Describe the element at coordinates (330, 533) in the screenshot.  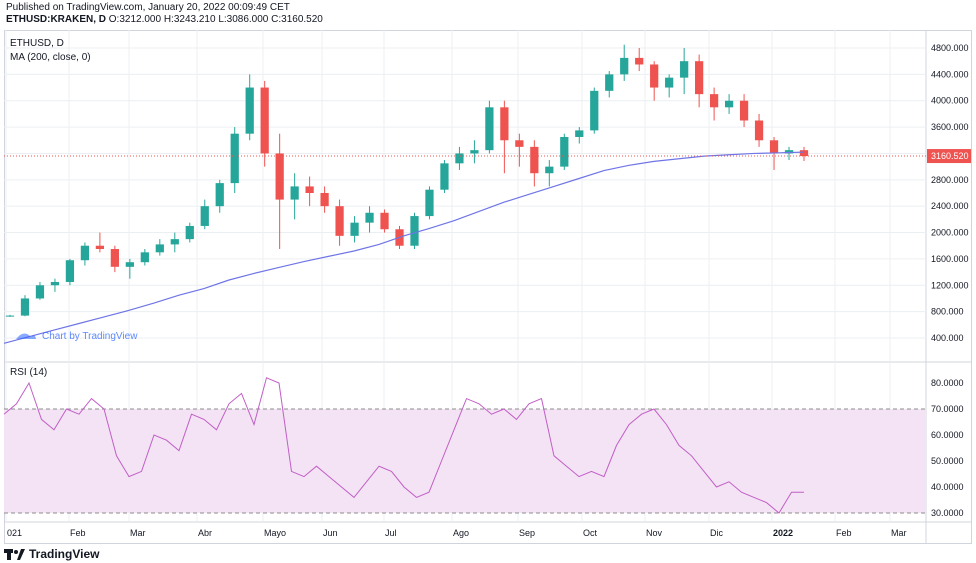
I see `time-tick-label: Jun` at that location.